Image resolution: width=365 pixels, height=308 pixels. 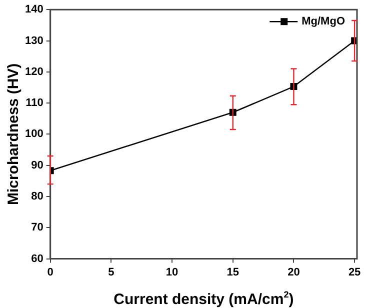 I want to click on y-tick-label: 110, so click(x=35, y=103).